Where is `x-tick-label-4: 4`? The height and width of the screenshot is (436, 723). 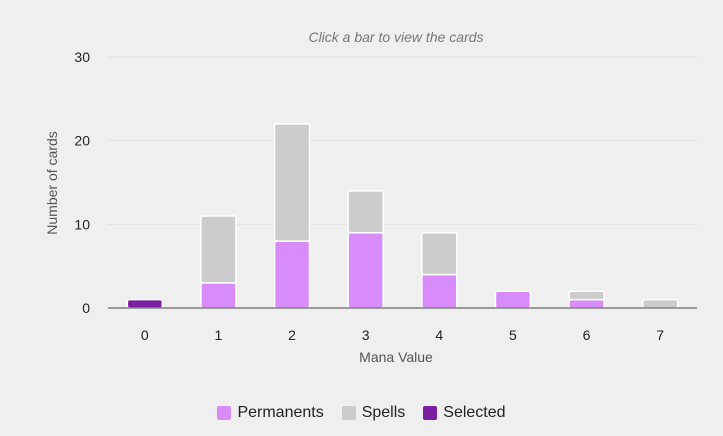
x-tick-label-4: 4 is located at coordinates (439, 335).